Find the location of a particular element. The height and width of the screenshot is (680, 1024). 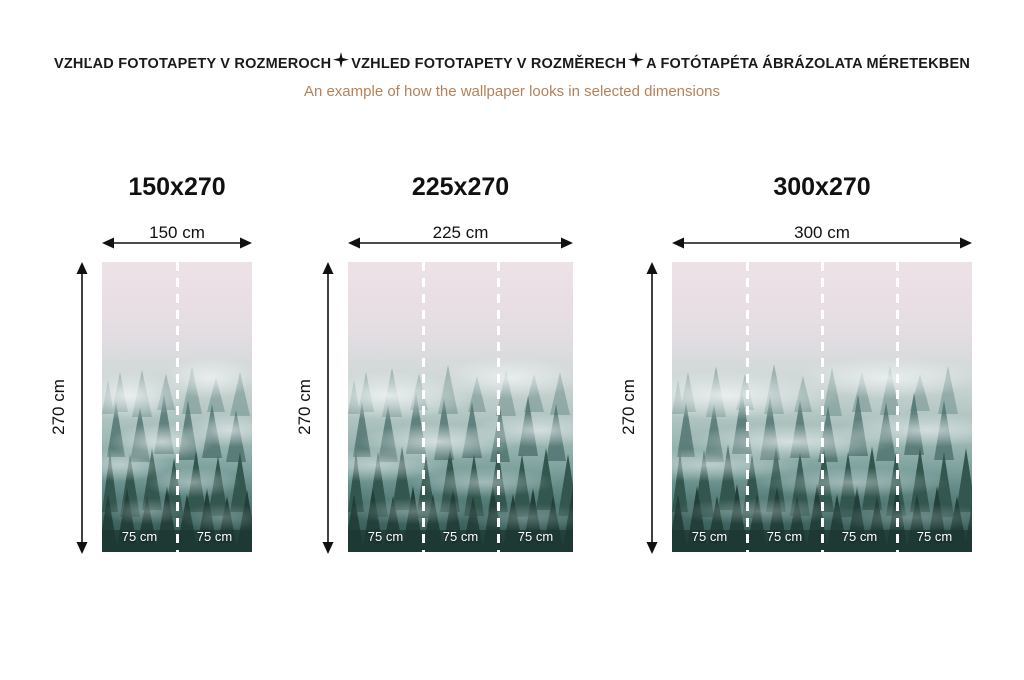

panel-width-label: 225 cm is located at coordinates (460, 232).